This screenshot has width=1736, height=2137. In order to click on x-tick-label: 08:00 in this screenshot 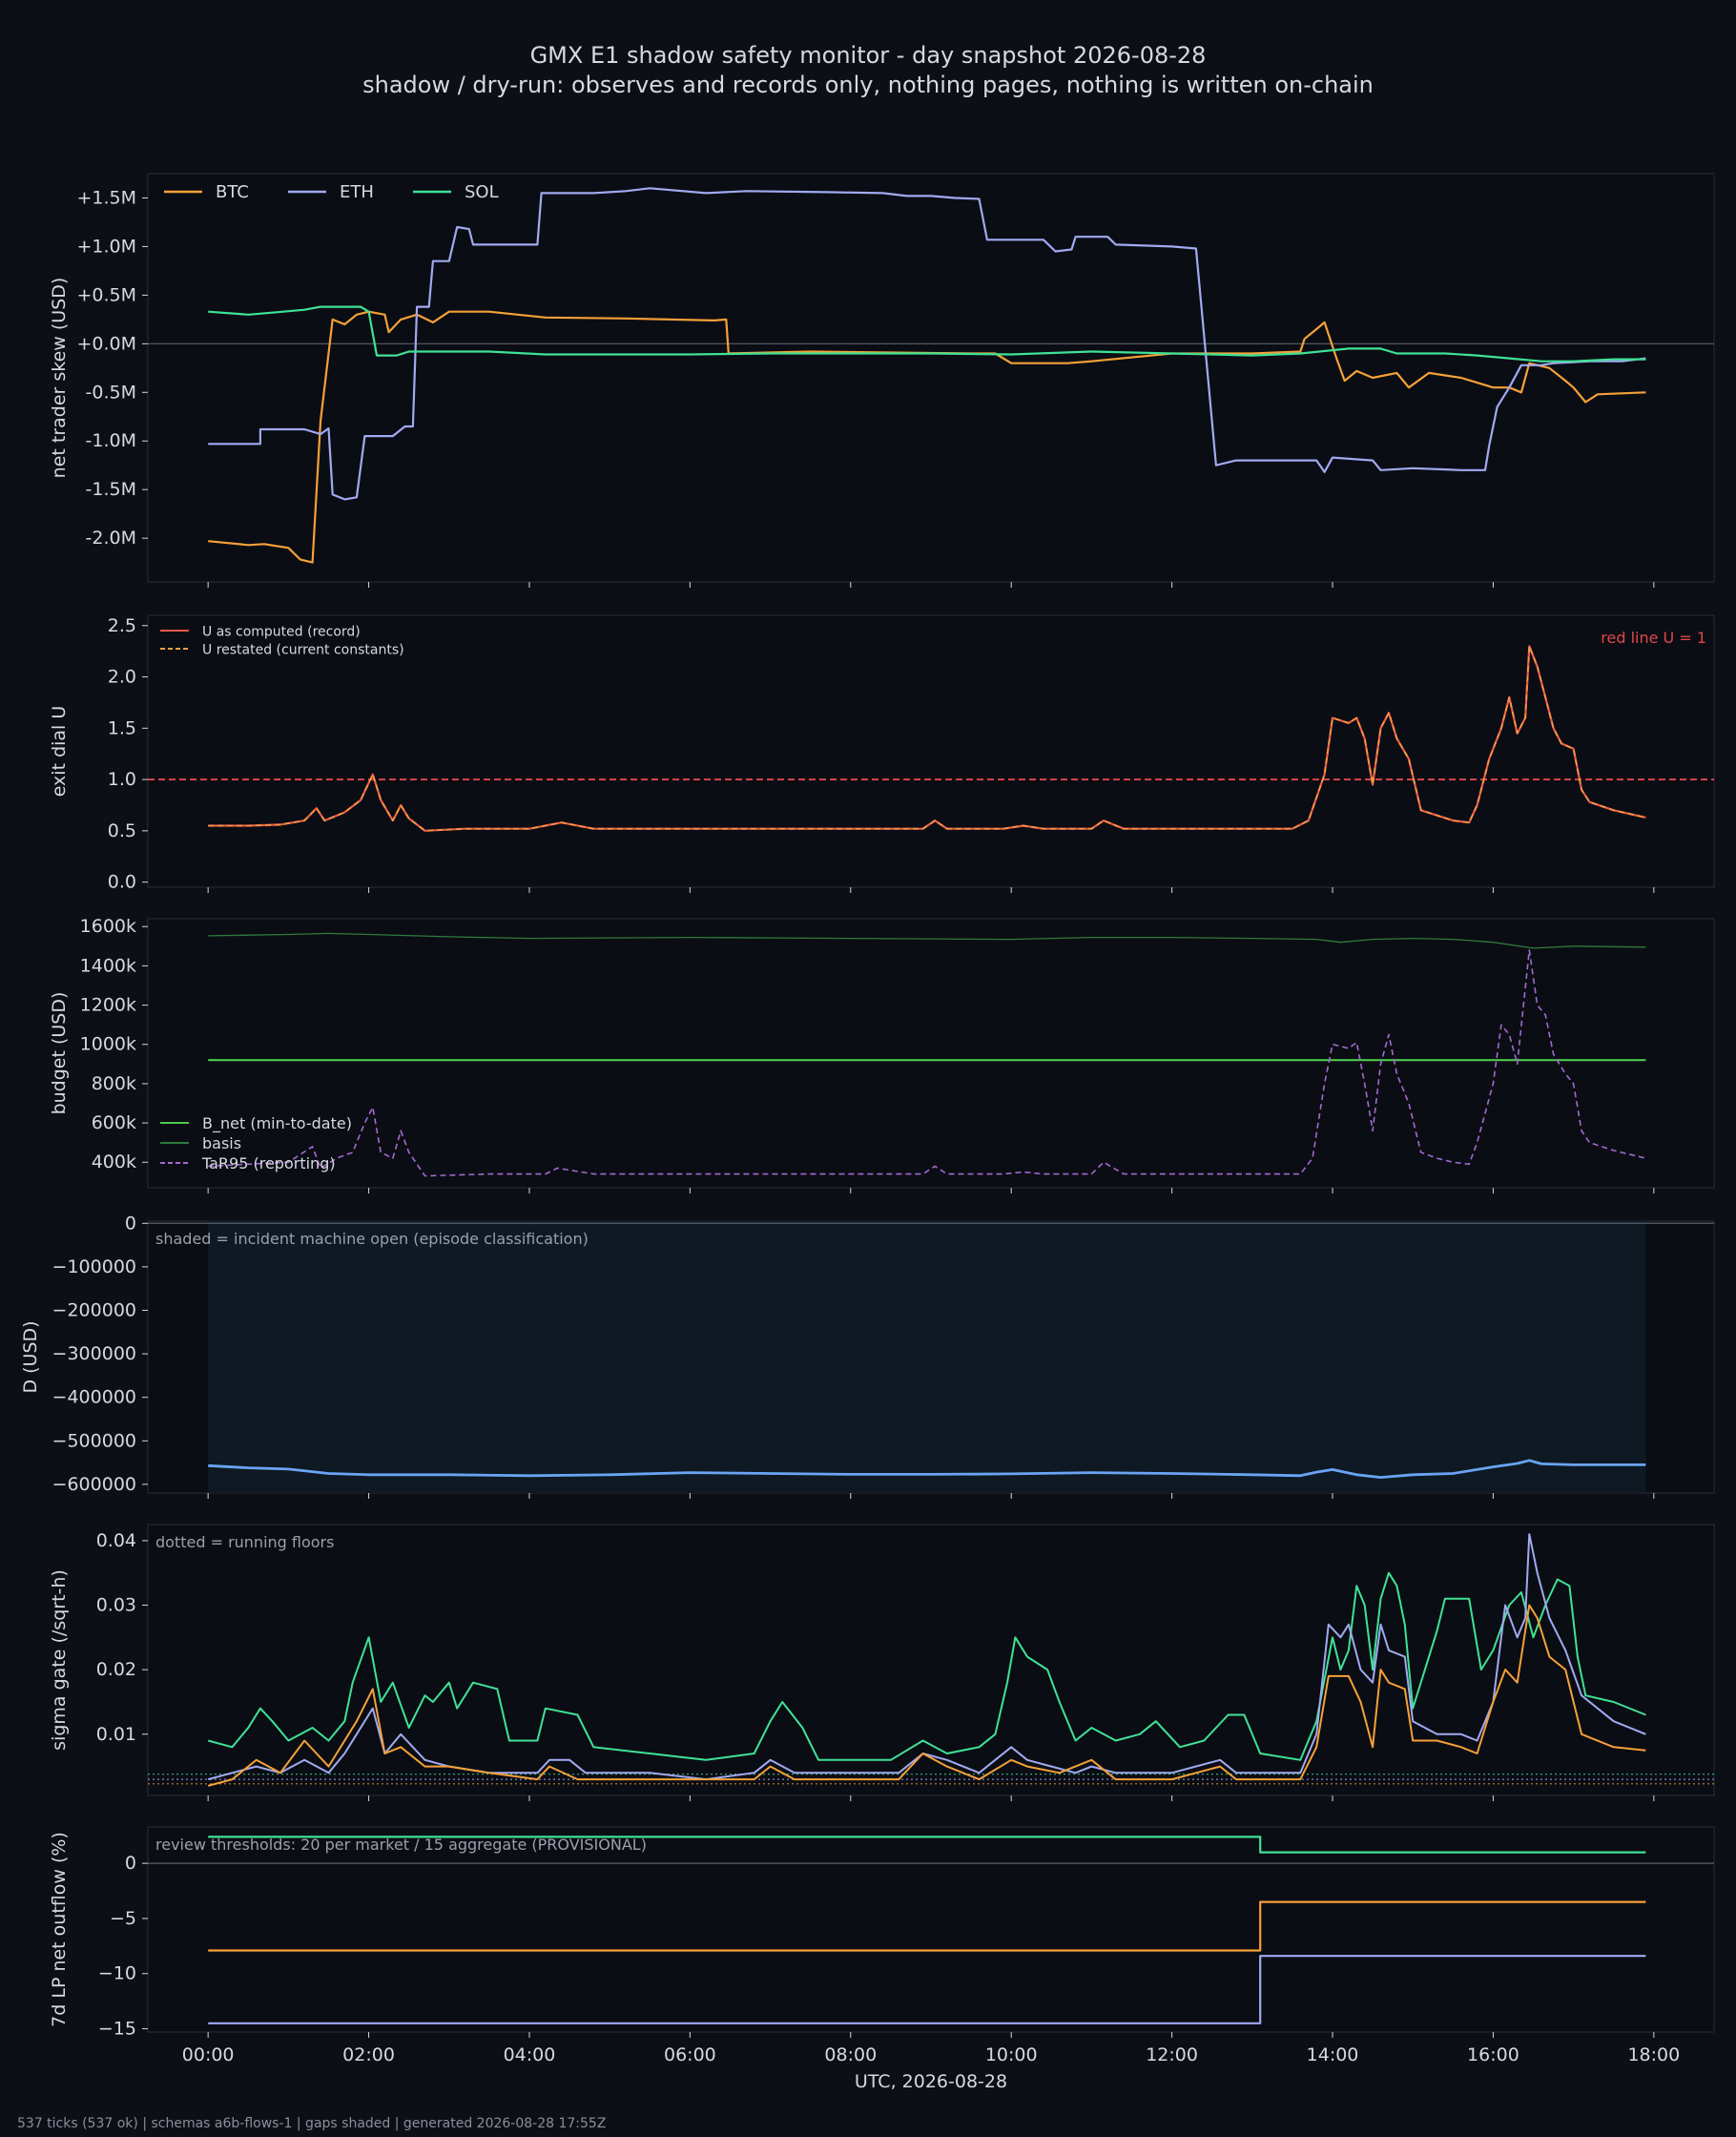, I will do `click(850, 2054)`.